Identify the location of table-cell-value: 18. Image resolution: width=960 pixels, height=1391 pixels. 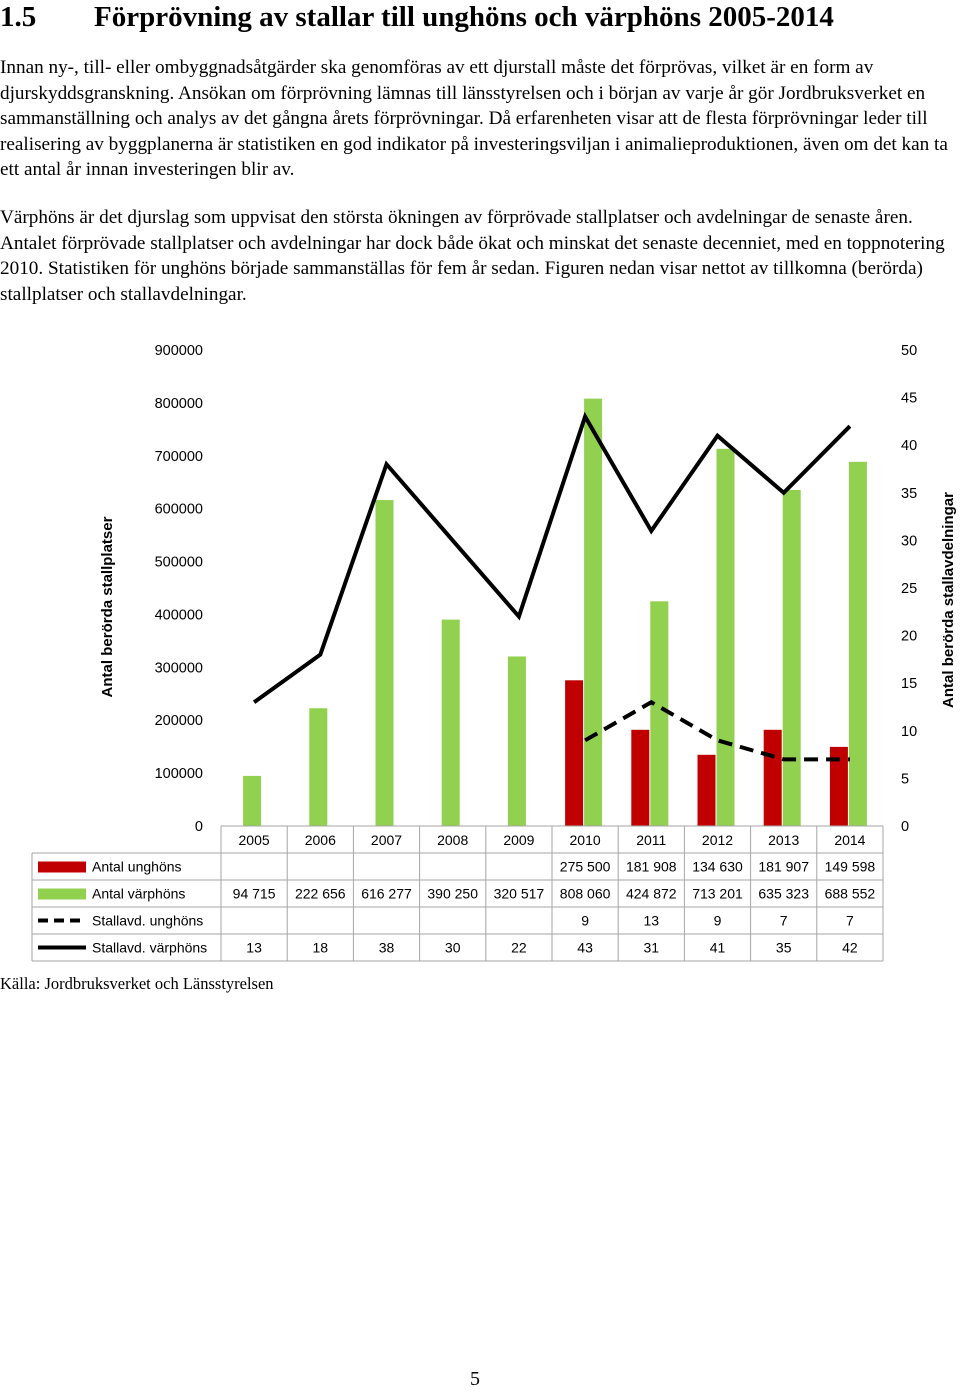
(321, 948).